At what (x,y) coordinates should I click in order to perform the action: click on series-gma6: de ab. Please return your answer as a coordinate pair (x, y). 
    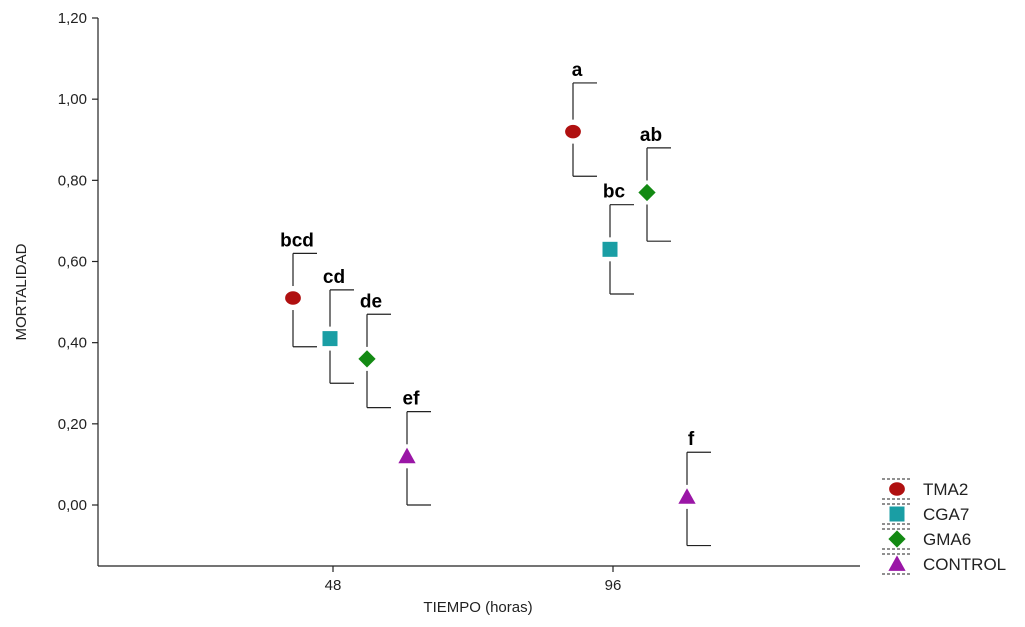
    Looking at the image, I should click on (514, 267).